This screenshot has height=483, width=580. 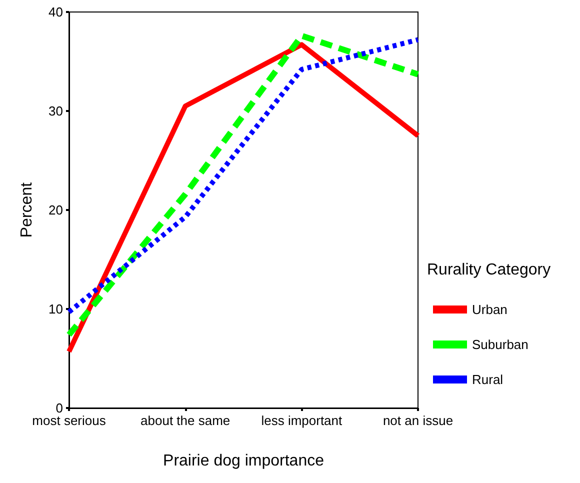 I want to click on x-tick-label: most serious, so click(x=69, y=420).